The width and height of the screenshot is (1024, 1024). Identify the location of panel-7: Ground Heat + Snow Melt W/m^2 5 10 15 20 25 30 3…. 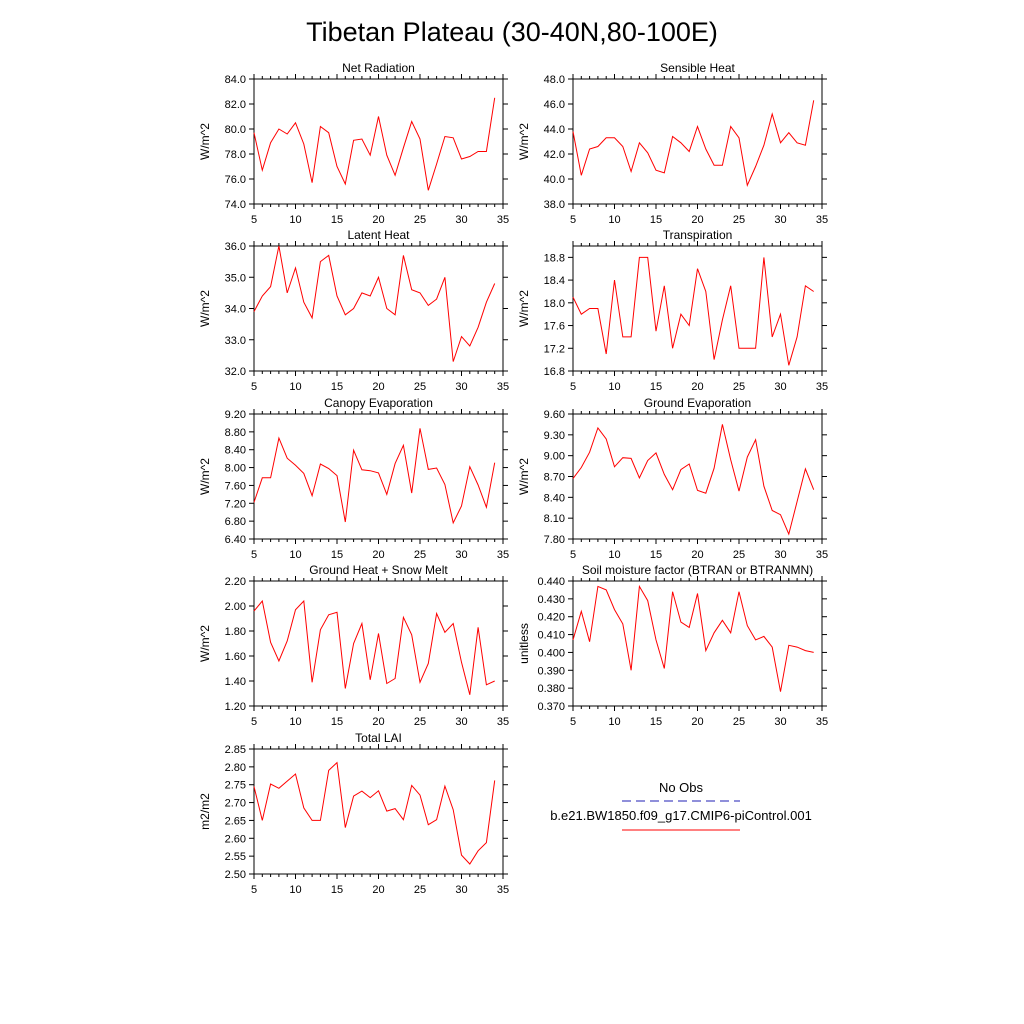
(353, 645).